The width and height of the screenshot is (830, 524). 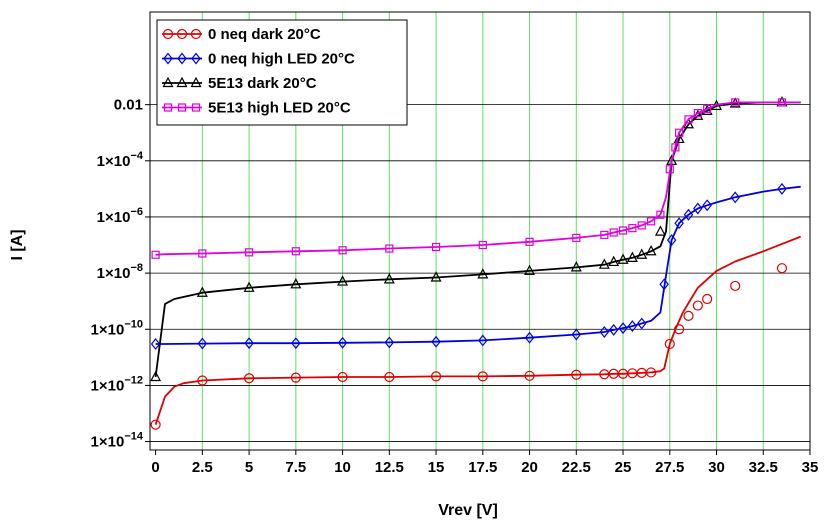 What do you see at coordinates (120, 160) in the screenshot?
I see `y-tick-label: 1×10⁻⁴` at bounding box center [120, 160].